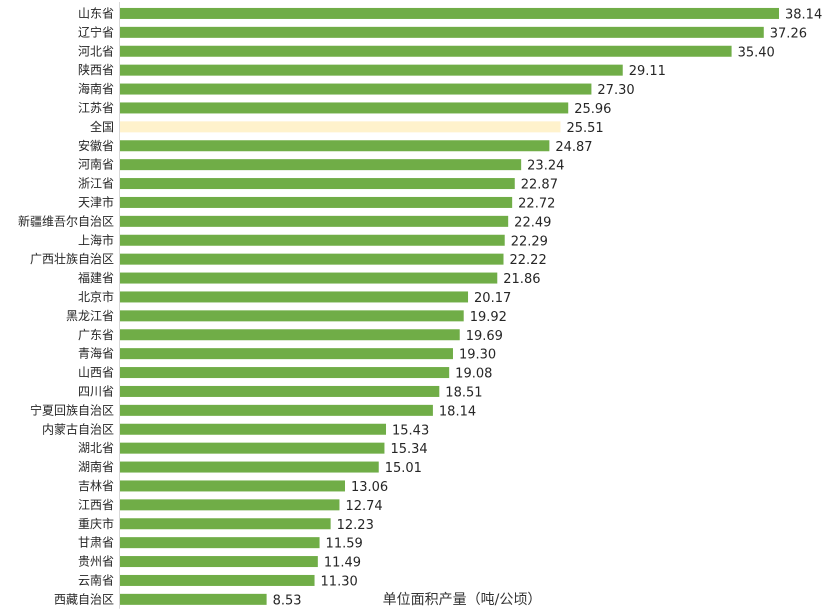  What do you see at coordinates (573, 147) in the screenshot?
I see `data-label: 24.87` at bounding box center [573, 147].